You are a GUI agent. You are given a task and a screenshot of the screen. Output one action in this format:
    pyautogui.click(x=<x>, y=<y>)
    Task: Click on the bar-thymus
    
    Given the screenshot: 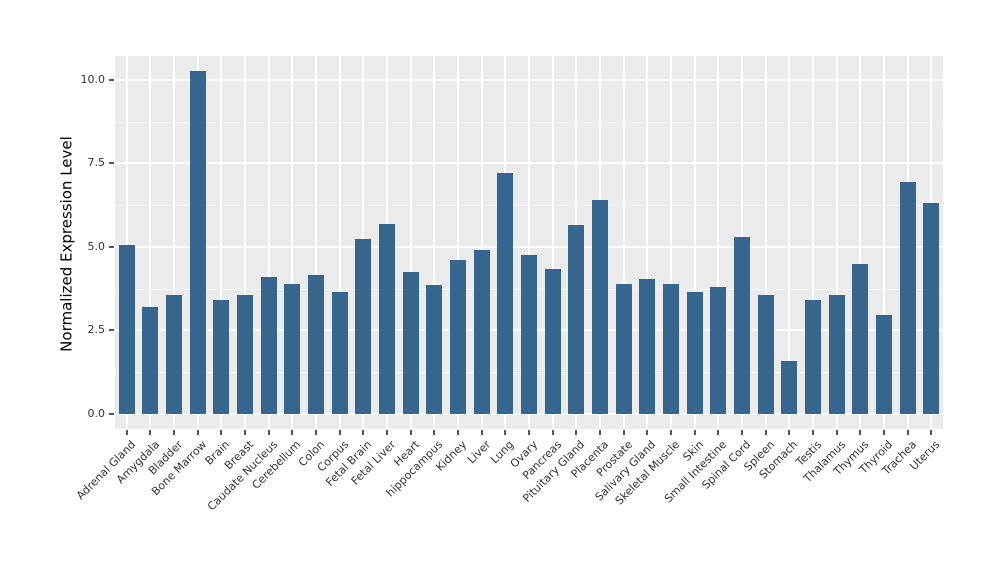 What is the action you would take?
    pyautogui.click(x=860, y=338)
    